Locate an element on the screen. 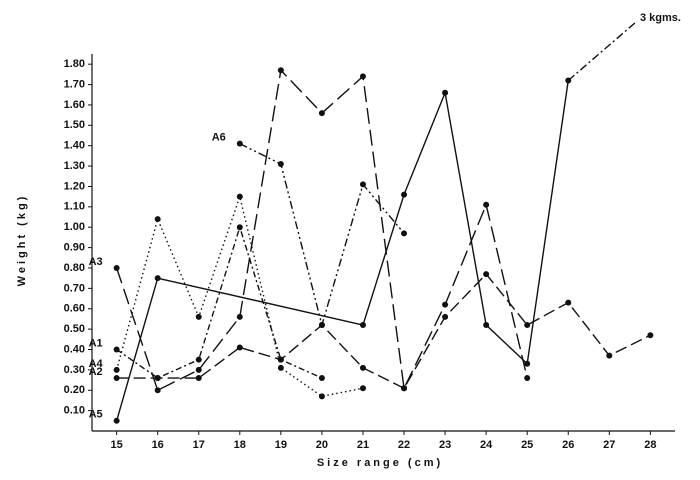 The height and width of the screenshot is (480, 700). y-tick-label: 0.20 is located at coordinates (74, 390).